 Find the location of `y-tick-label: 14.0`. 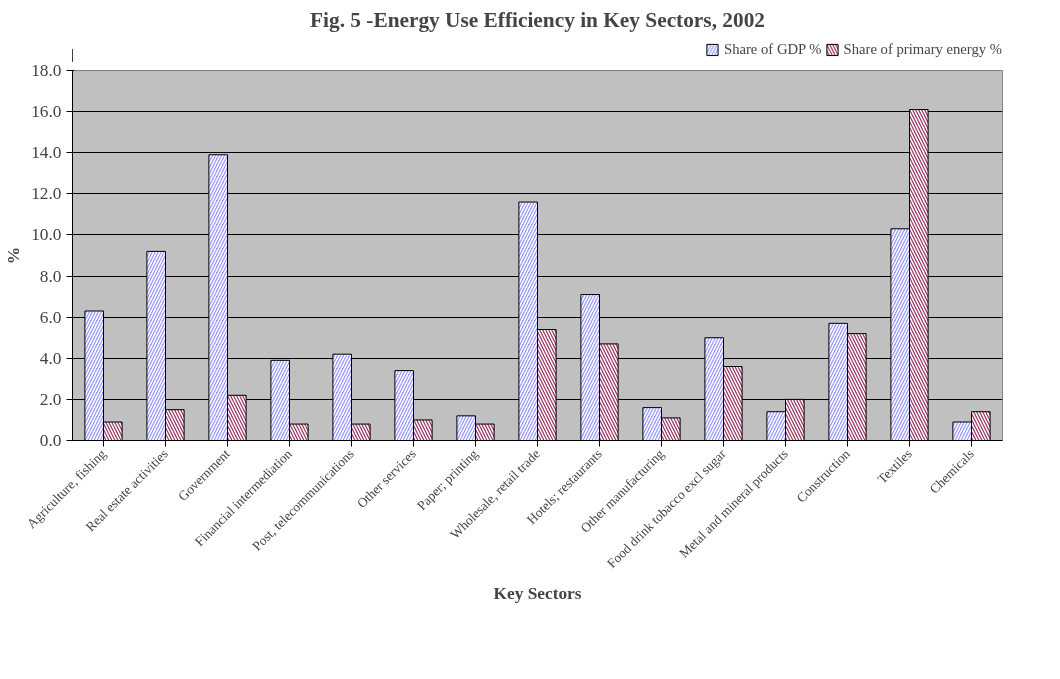

y-tick-label: 14.0 is located at coordinates (46, 153).